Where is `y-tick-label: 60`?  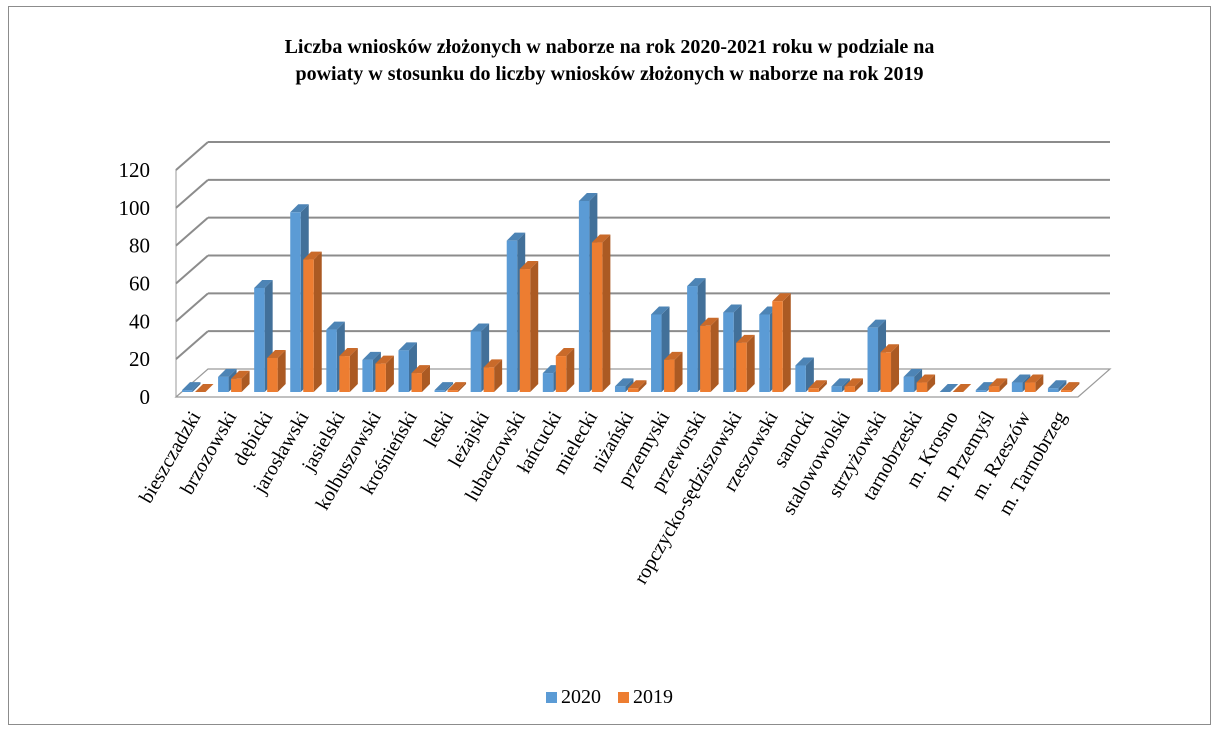 y-tick-label: 60 is located at coordinates (139, 284).